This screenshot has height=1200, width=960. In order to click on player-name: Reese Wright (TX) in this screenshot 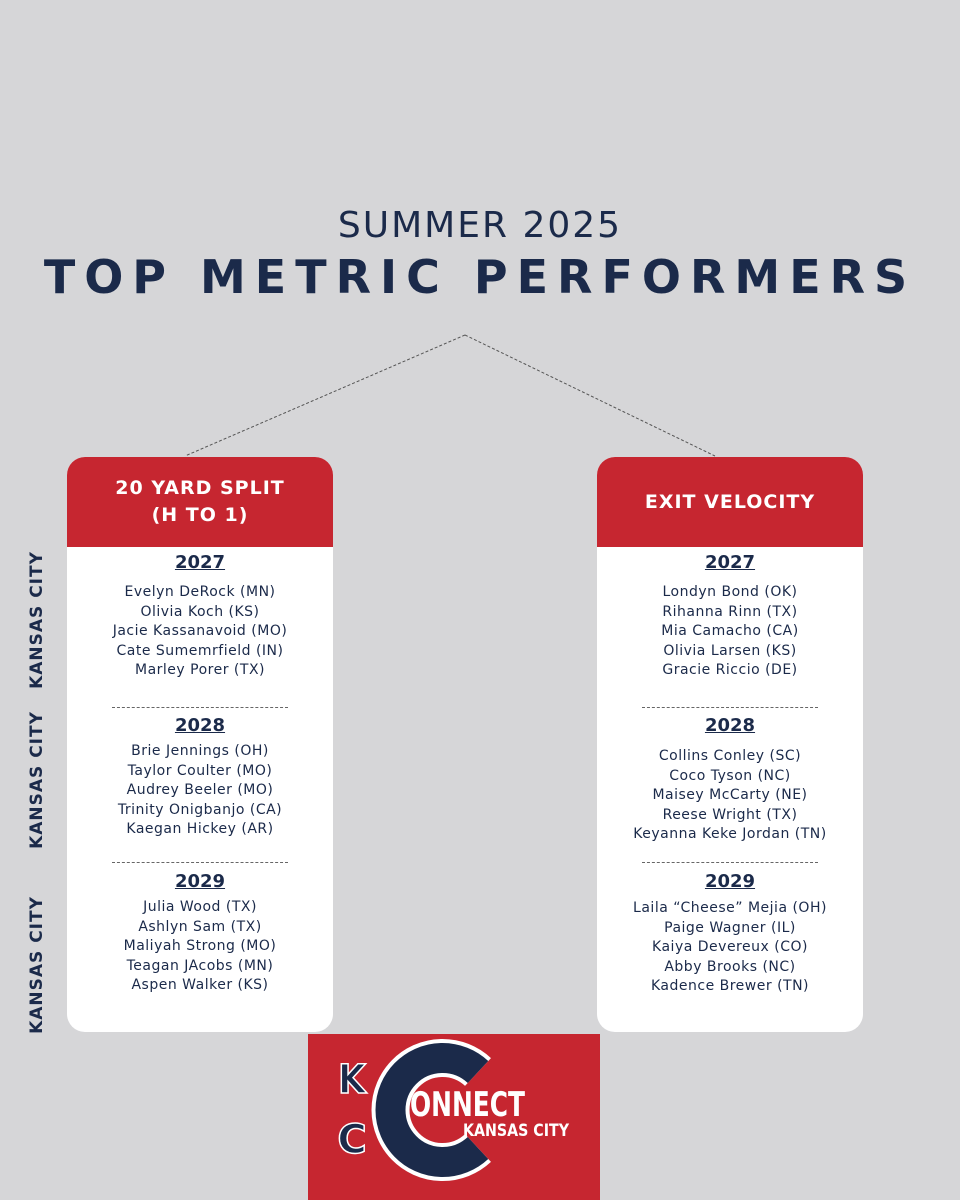, I will do `click(730, 814)`.